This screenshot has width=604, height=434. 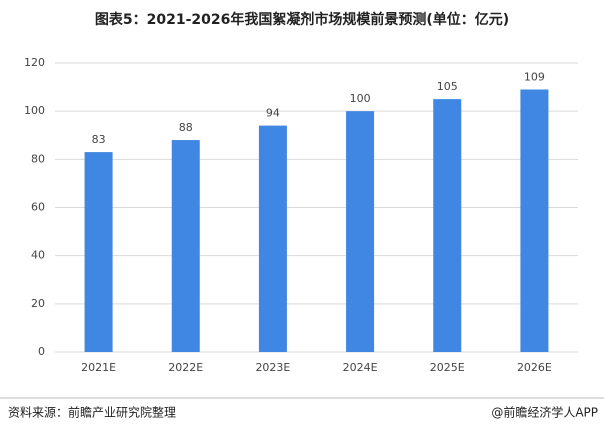 What do you see at coordinates (447, 367) in the screenshot?
I see `x-tick-label: 2025E` at bounding box center [447, 367].